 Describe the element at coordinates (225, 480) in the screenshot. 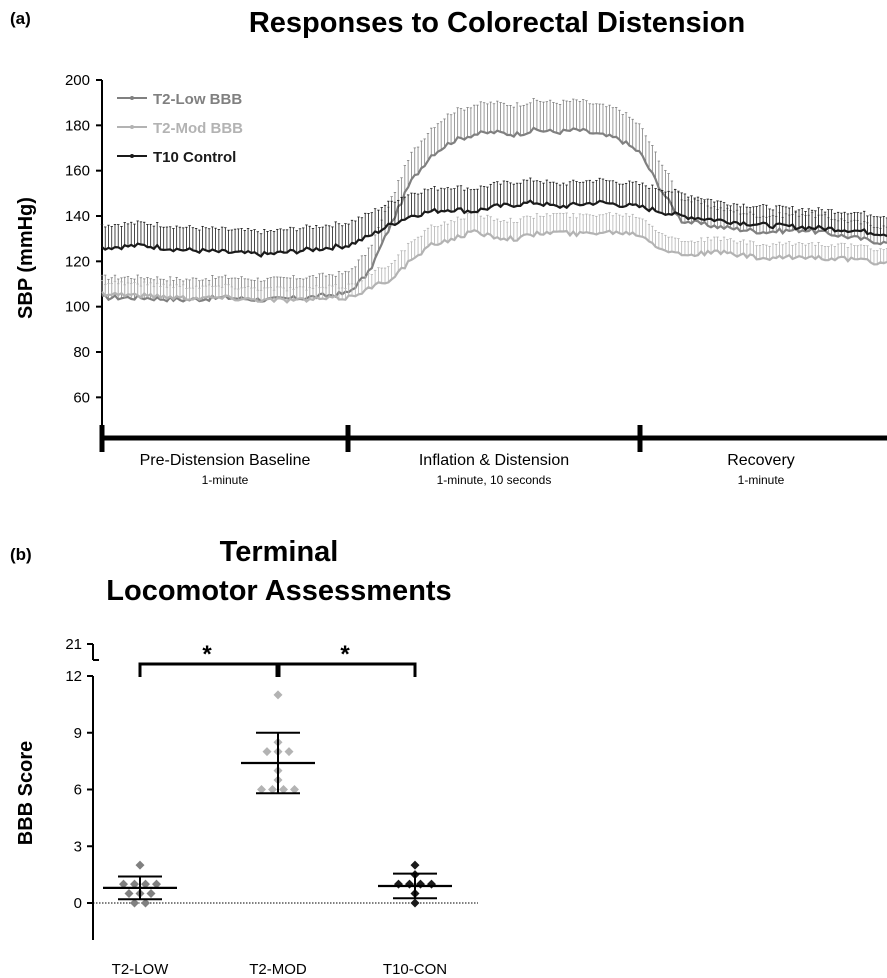

I see `phase-sublabel-baseline: 1-minute` at that location.